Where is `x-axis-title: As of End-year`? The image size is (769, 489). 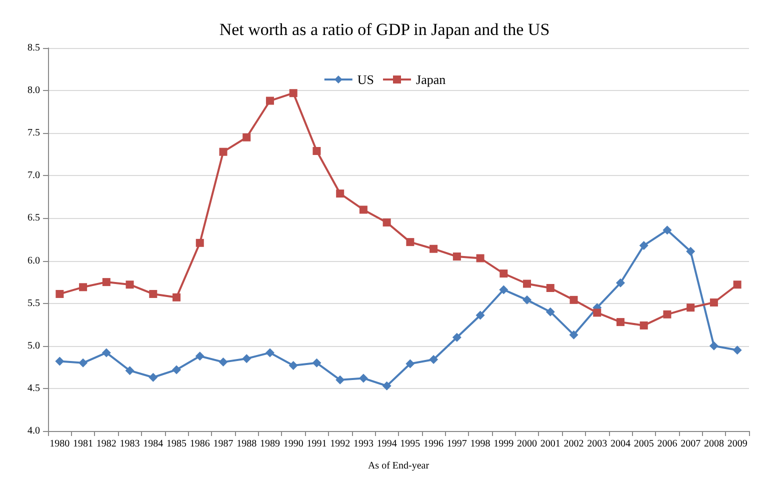 x-axis-title: As of End-year is located at coordinates (399, 466).